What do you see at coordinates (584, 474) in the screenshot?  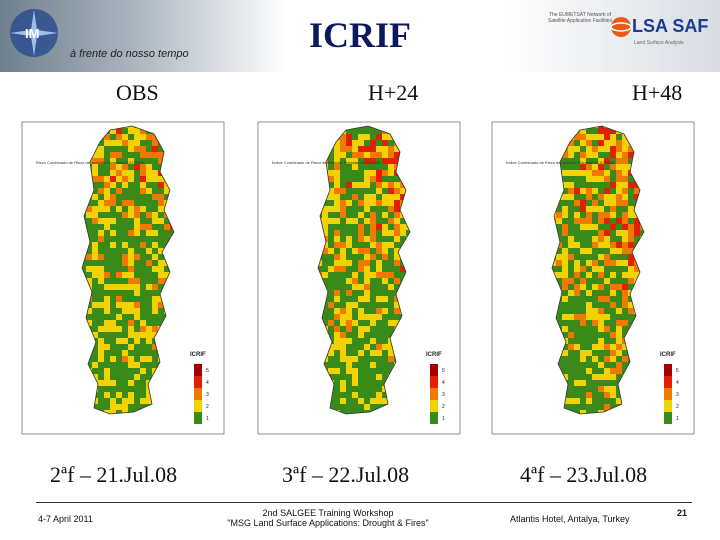 I see `date-h48: 4ªf – 23.Jul.08` at bounding box center [584, 474].